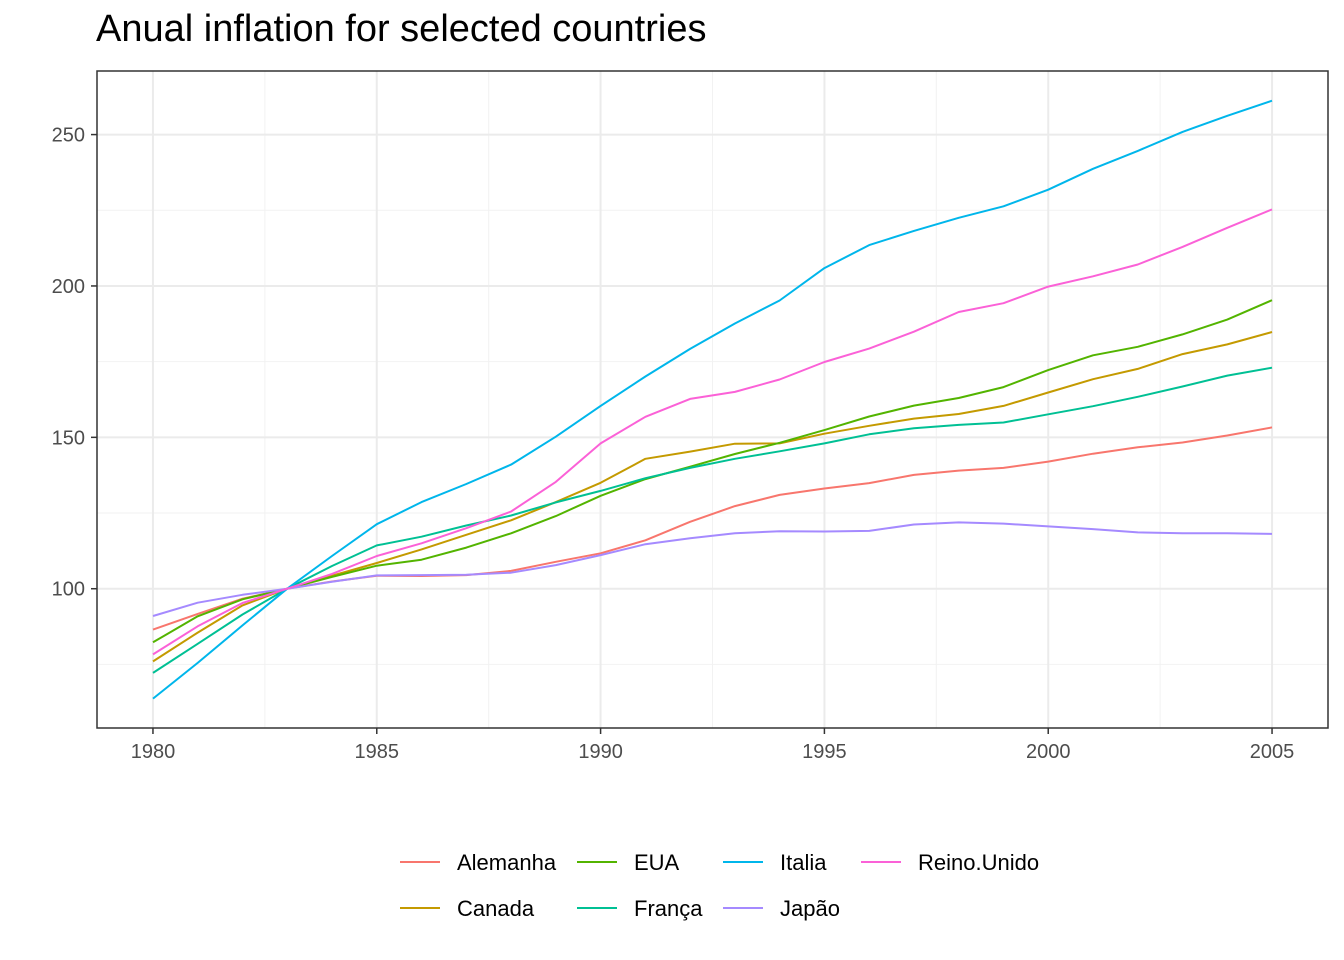 The width and height of the screenshot is (1344, 960). Describe the element at coordinates (775, 862) in the screenshot. I see `legend-item: Italia` at that location.